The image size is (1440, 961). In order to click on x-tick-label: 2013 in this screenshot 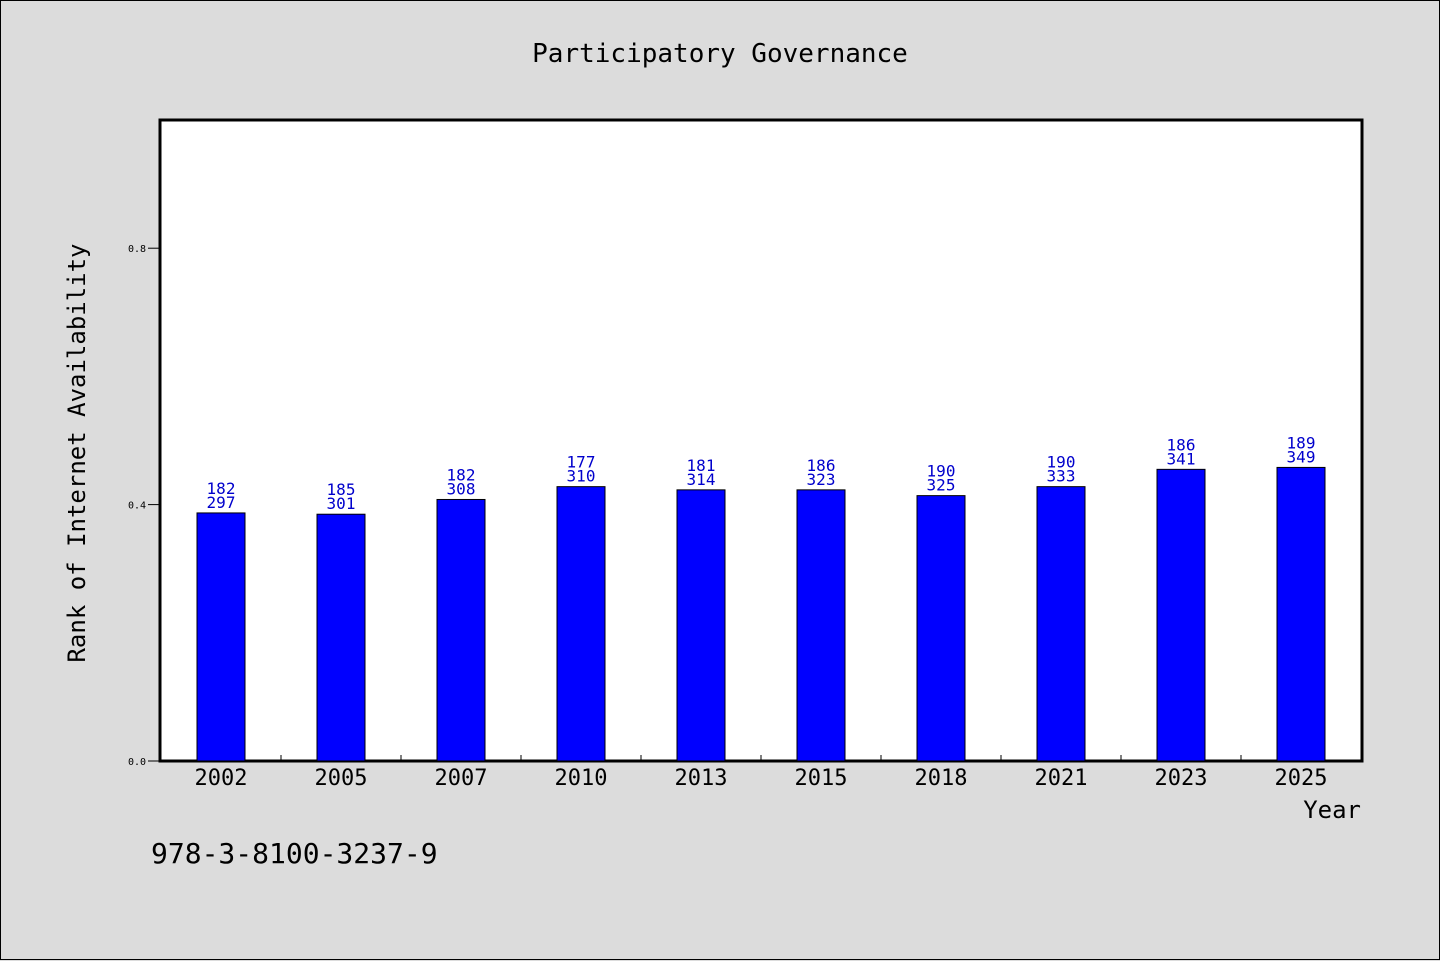, I will do `click(701, 778)`.